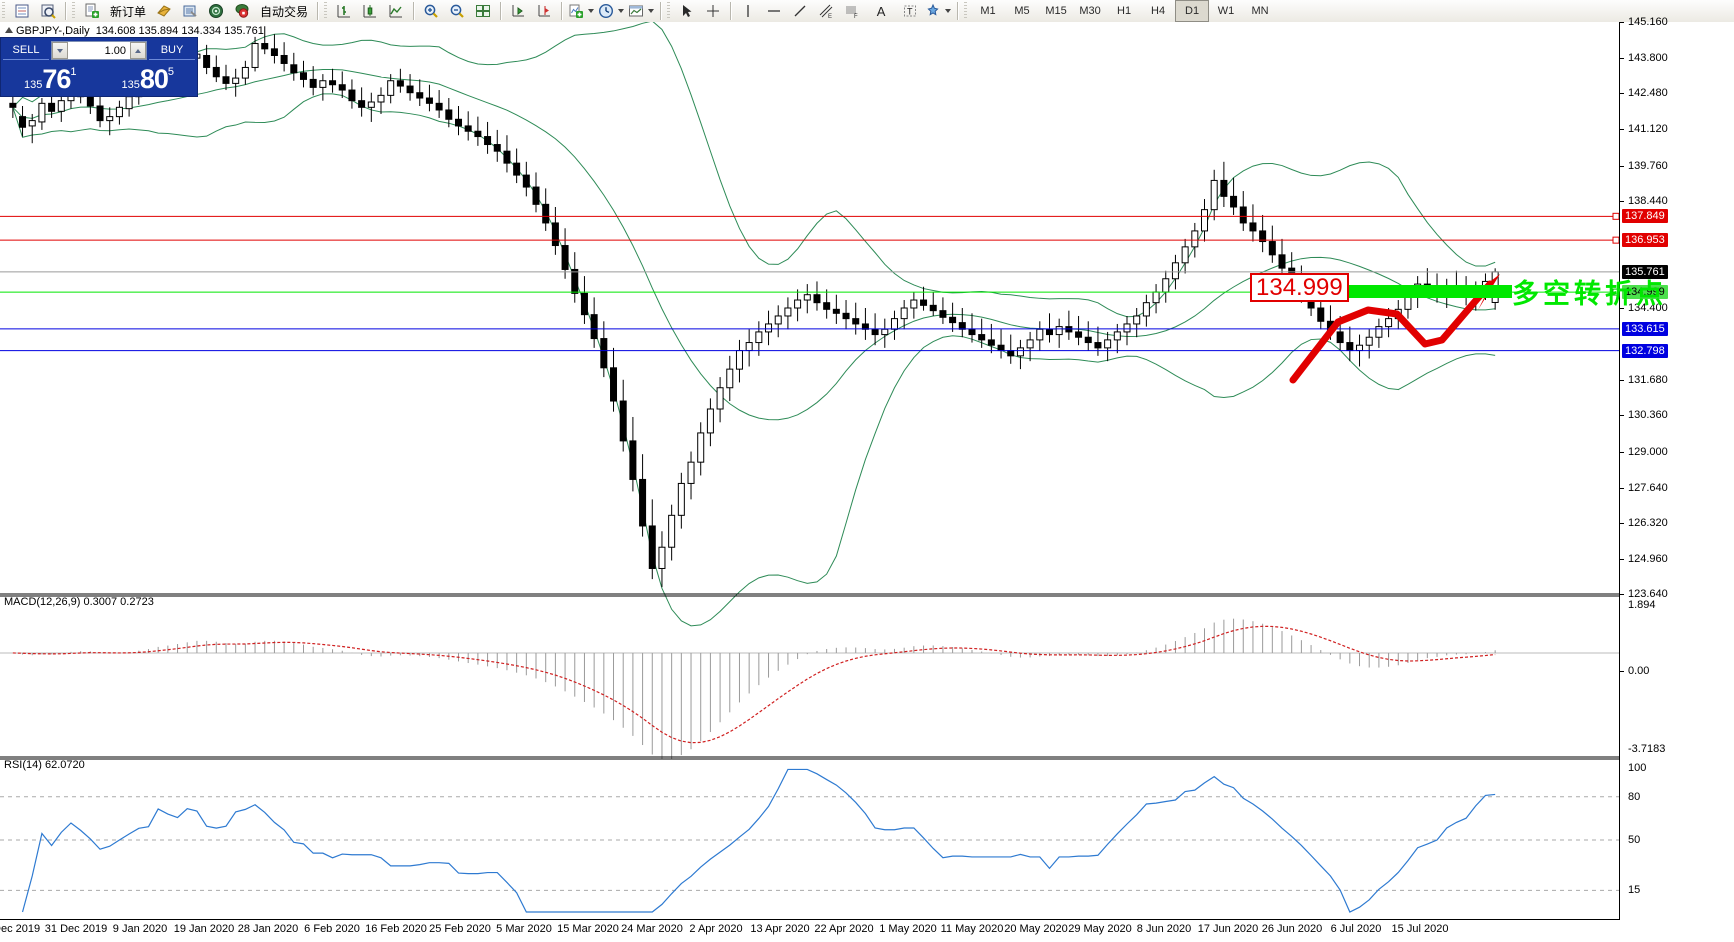  I want to click on trendline-icon, so click(800, 11).